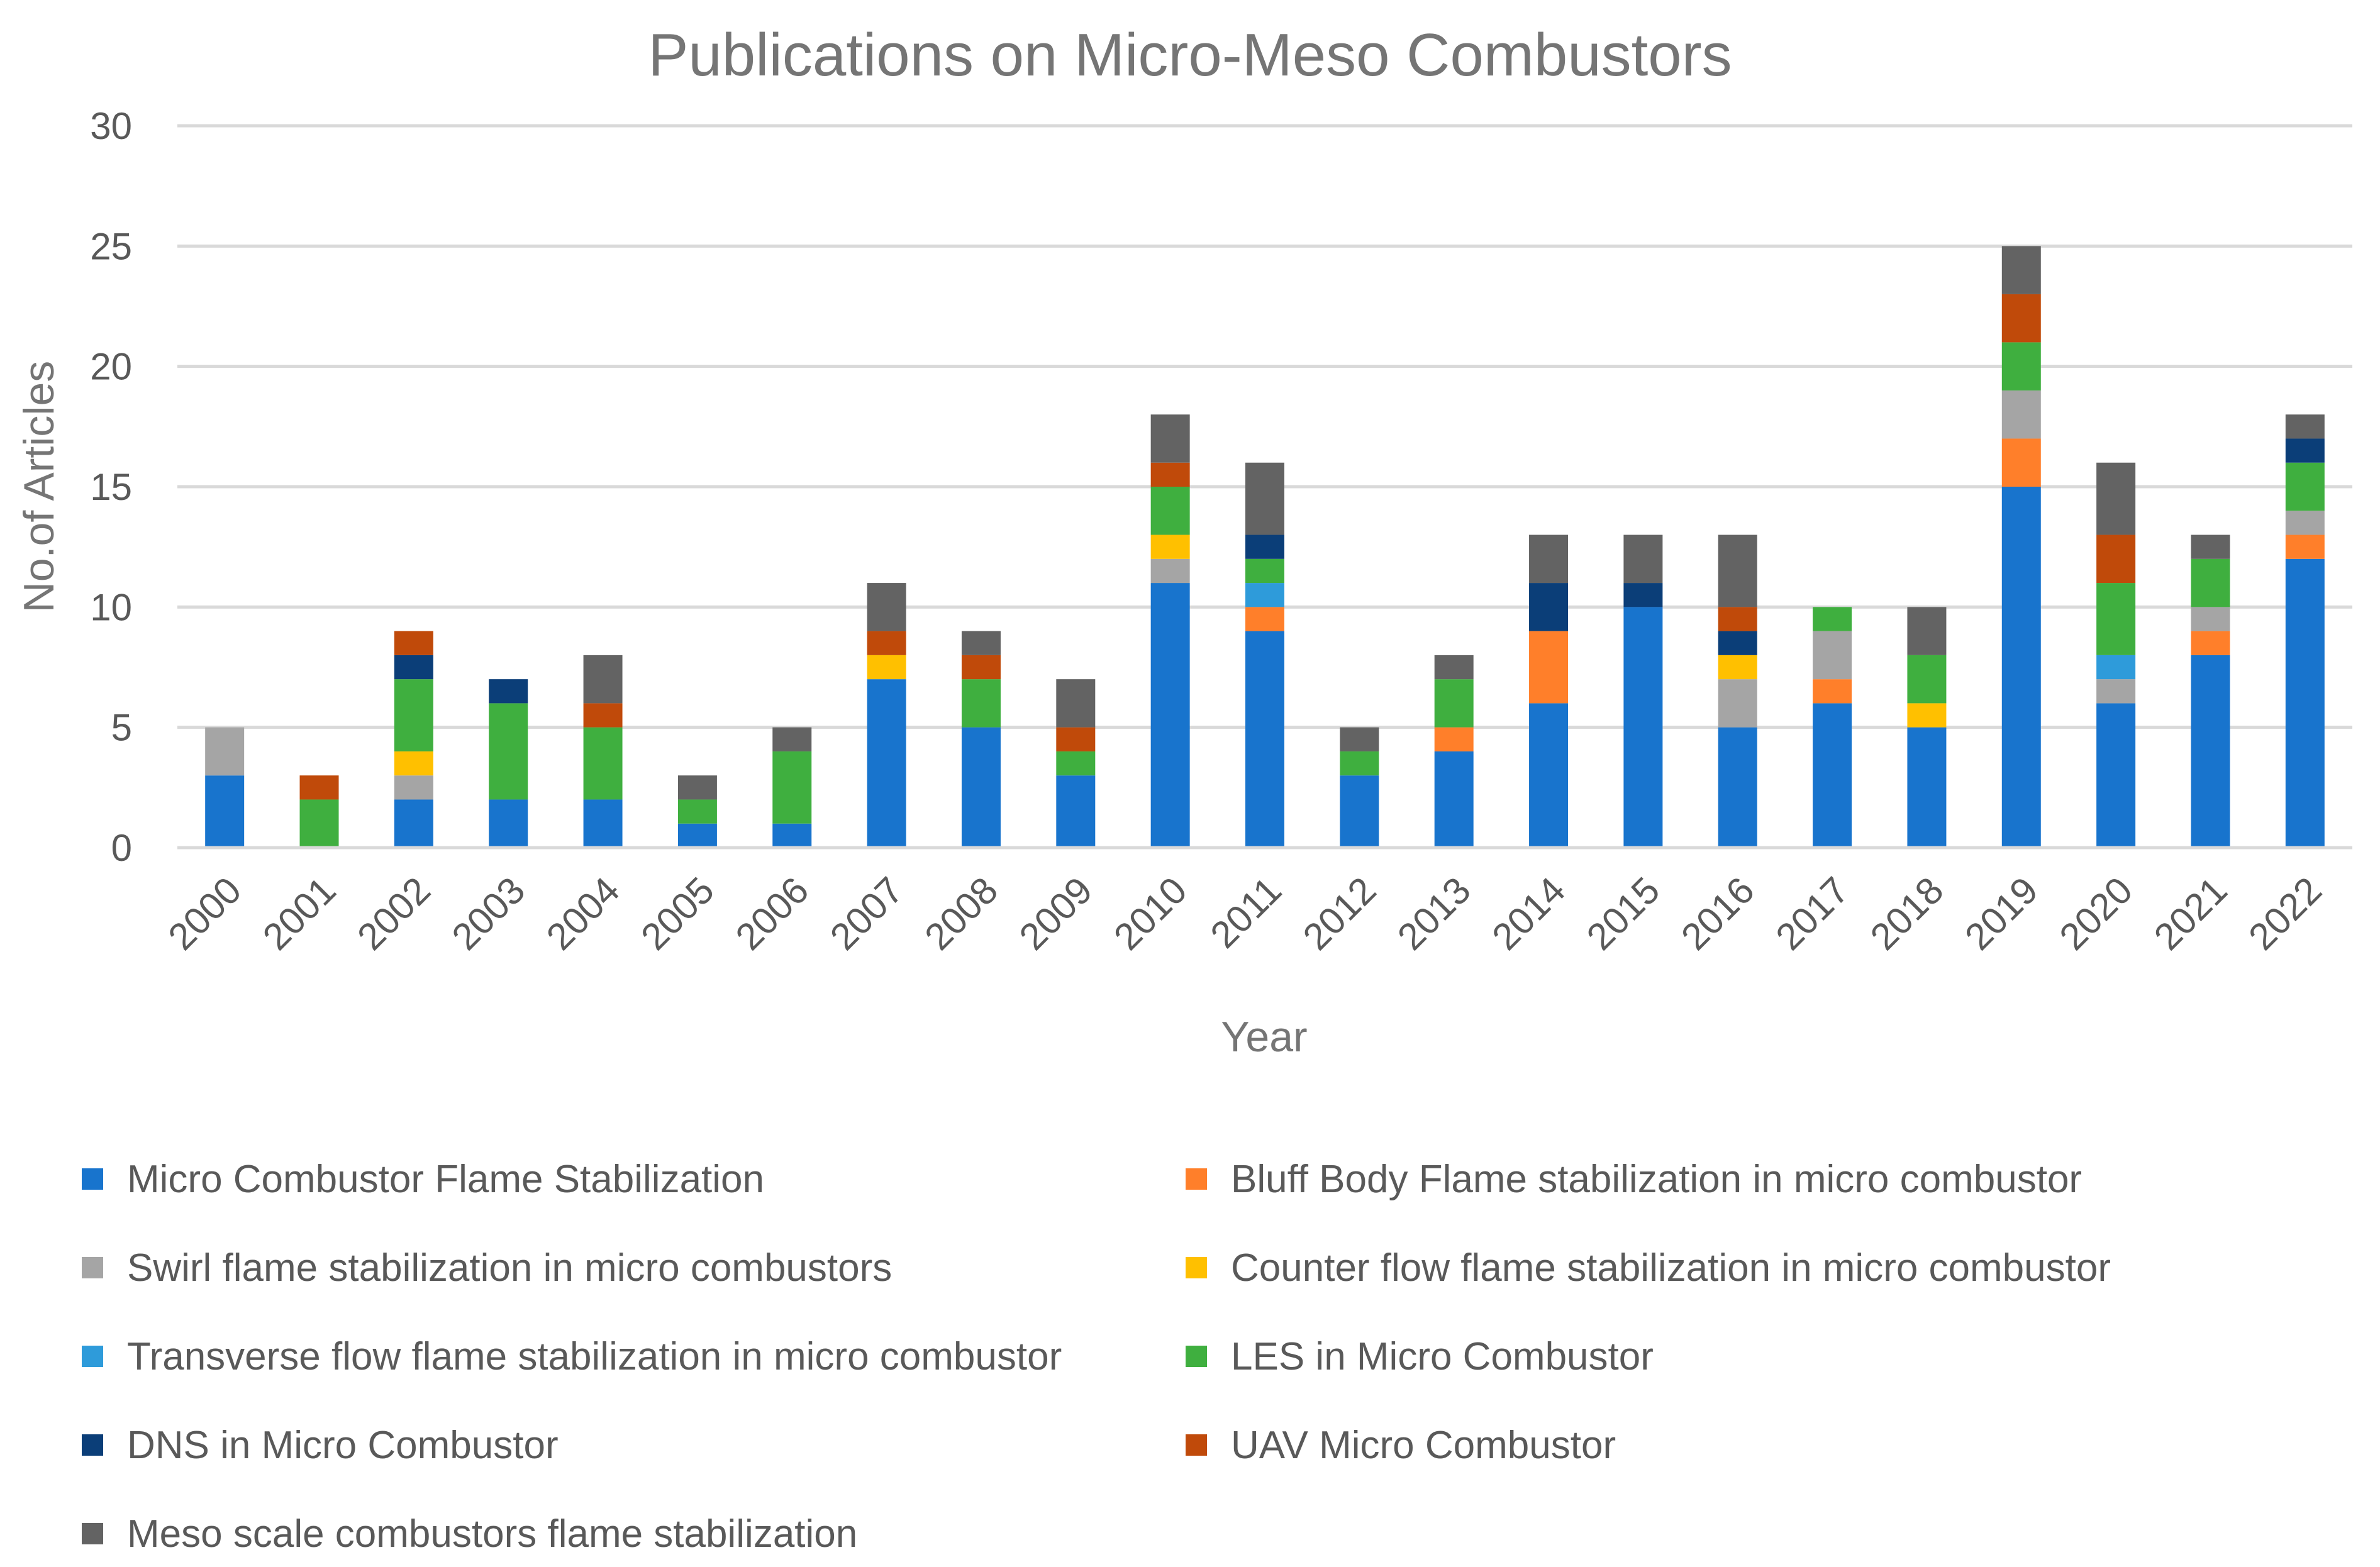 The width and height of the screenshot is (2380, 1567). Describe the element at coordinates (2305, 546) in the screenshot. I see `bar-segment-2022-s1` at that location.